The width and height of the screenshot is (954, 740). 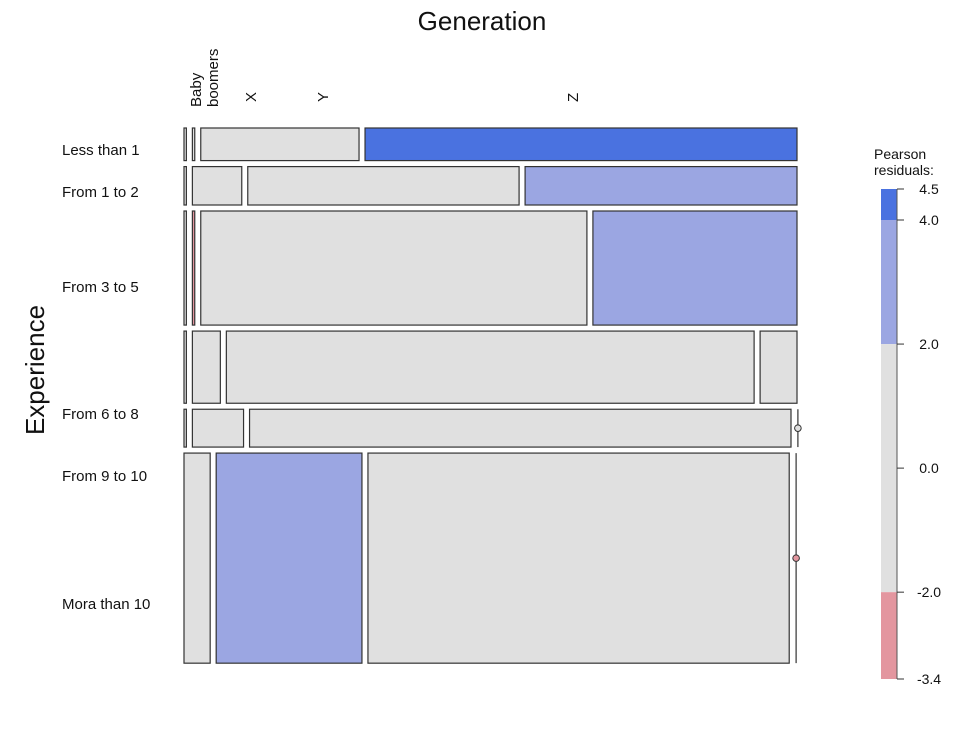 I want to click on legend-ticks: 4.5 4.0 2.0 0.0 -2.0 -3.4, so click(x=919, y=434).